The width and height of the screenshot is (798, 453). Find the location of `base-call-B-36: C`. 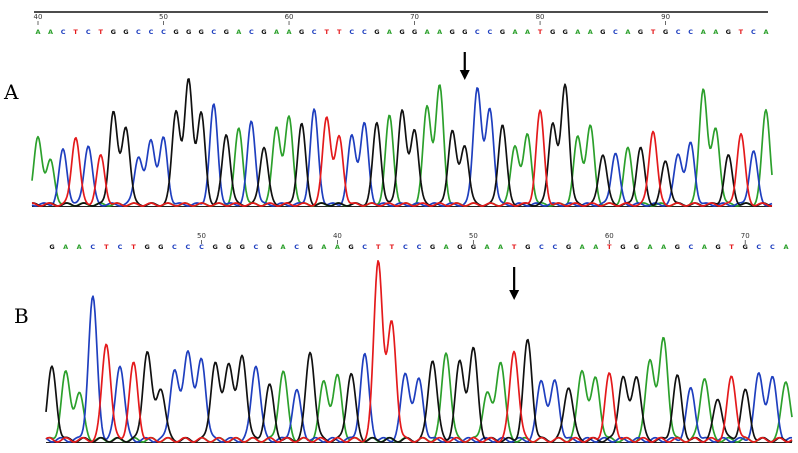

base-call-B-36: C is located at coordinates (541, 247).